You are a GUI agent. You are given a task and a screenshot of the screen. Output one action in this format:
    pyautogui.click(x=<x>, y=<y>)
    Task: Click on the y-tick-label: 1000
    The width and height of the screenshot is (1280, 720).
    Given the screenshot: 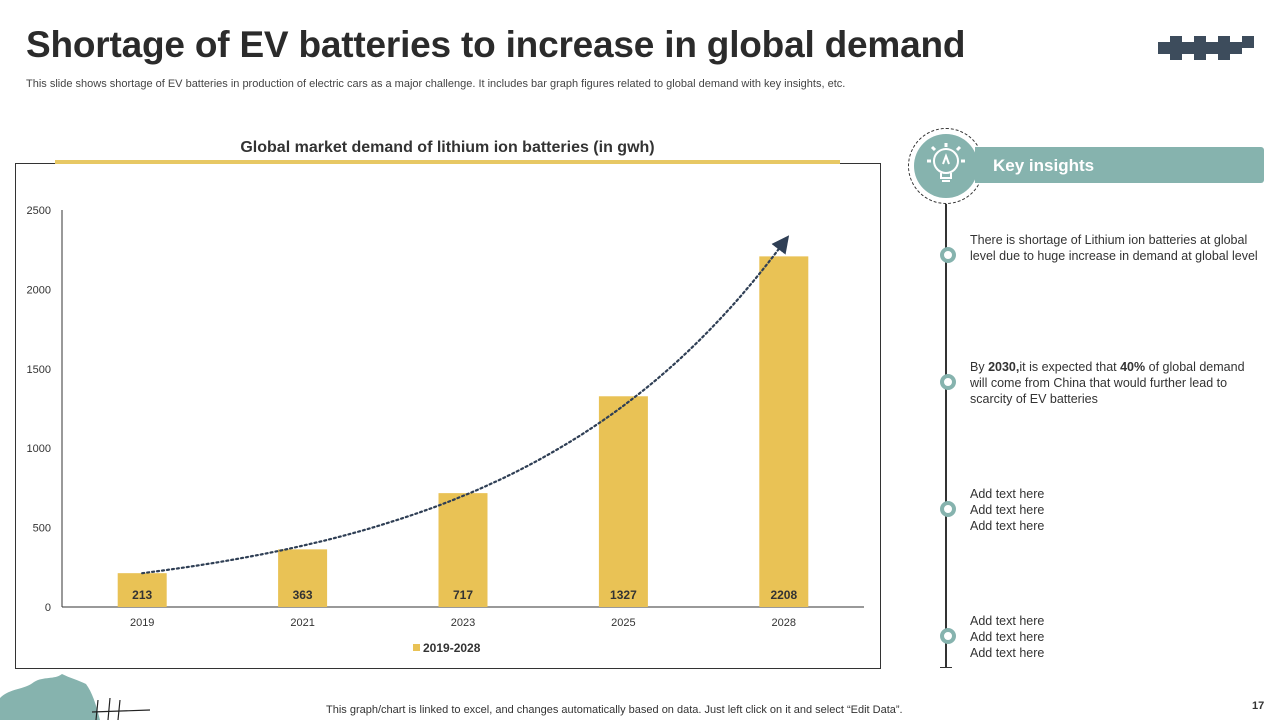 What is the action you would take?
    pyautogui.click(x=39, y=449)
    